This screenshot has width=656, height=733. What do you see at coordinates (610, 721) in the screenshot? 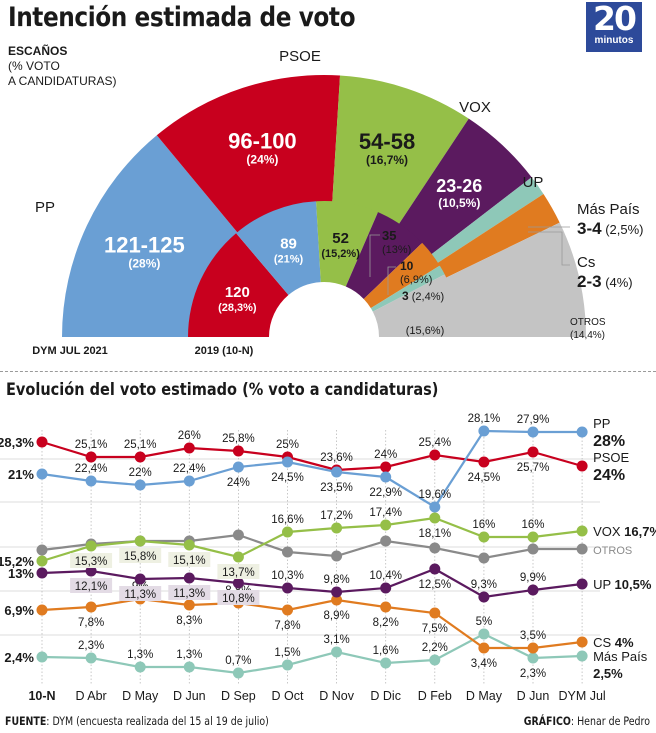
I see `credit-text: : Henar de Pedro` at bounding box center [610, 721].